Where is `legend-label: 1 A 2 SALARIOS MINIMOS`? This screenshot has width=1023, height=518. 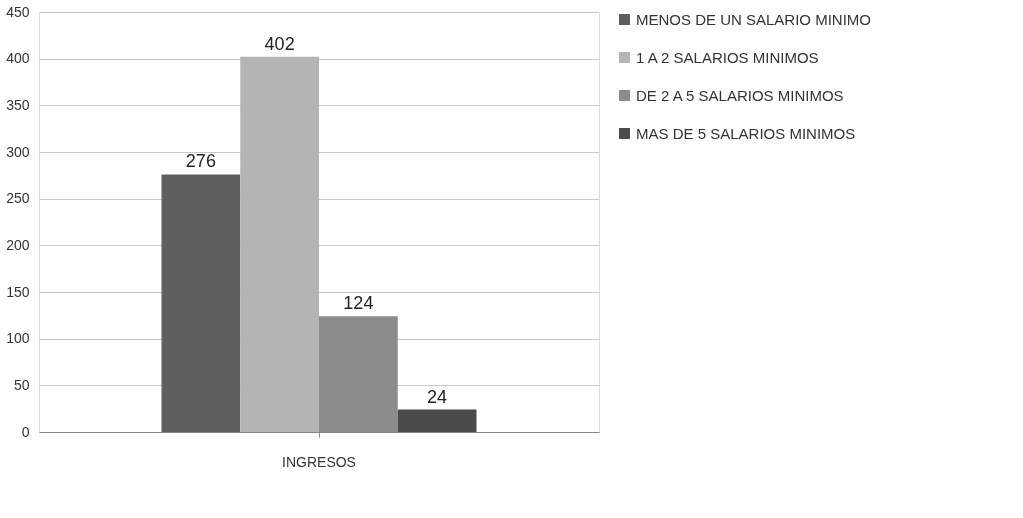
legend-label: 1 A 2 SALARIOS MINIMOS is located at coordinates (727, 57).